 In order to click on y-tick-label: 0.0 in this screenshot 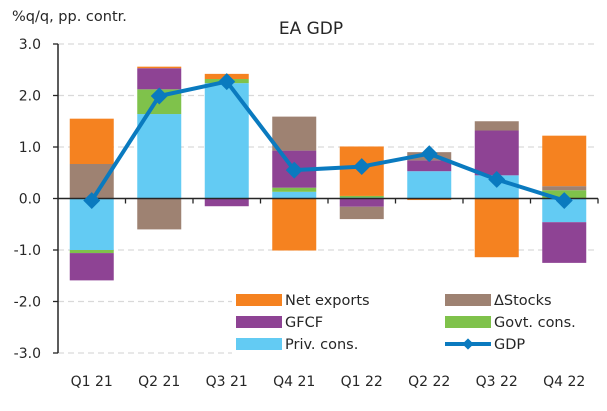, I will do `click(30, 200)`.